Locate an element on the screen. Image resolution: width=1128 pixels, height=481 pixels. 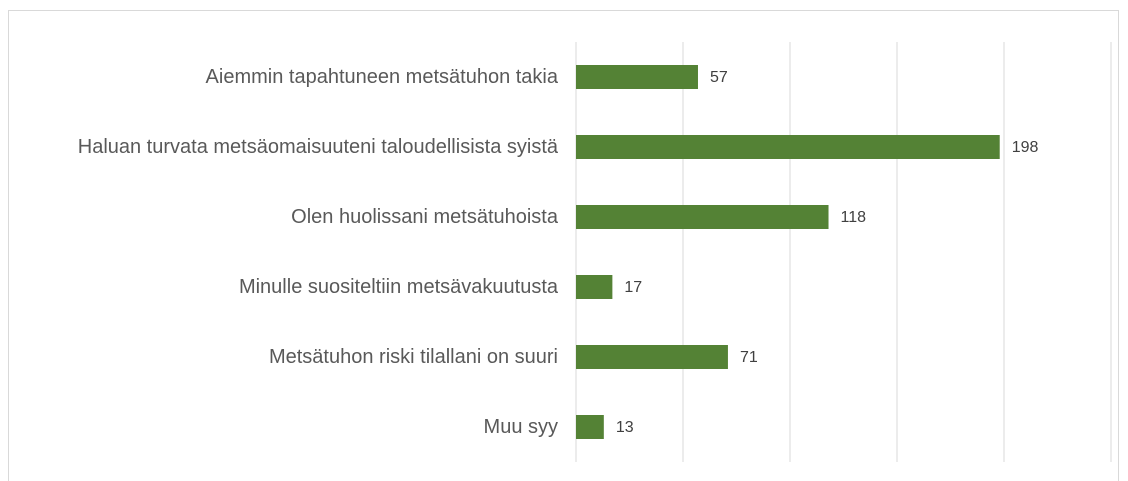
category-label: Muu syy is located at coordinates (520, 427).